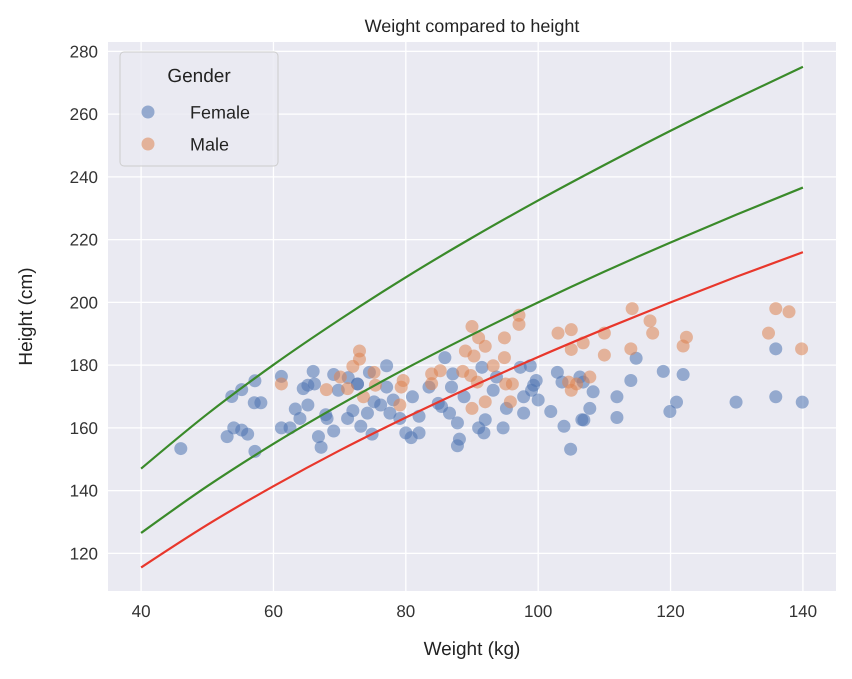 The image size is (852, 679). Describe the element at coordinates (472, 26) in the screenshot. I see `chart-title: Weight compared to height` at that location.